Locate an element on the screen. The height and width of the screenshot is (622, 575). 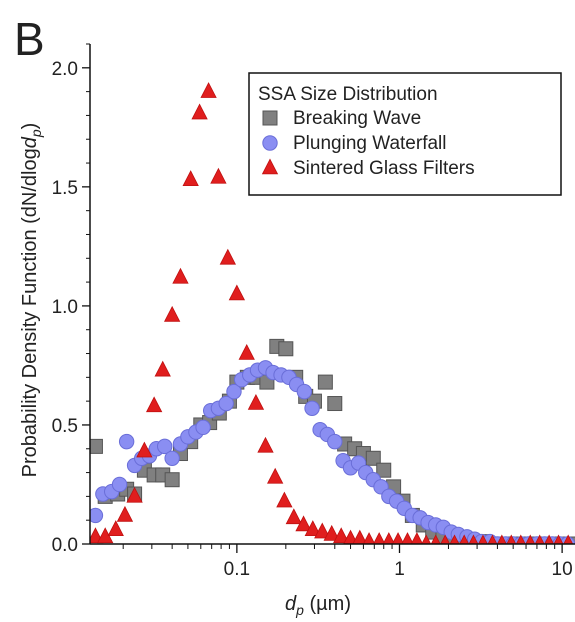
legend-label: Plunging Waterfall is located at coordinates (369, 143).